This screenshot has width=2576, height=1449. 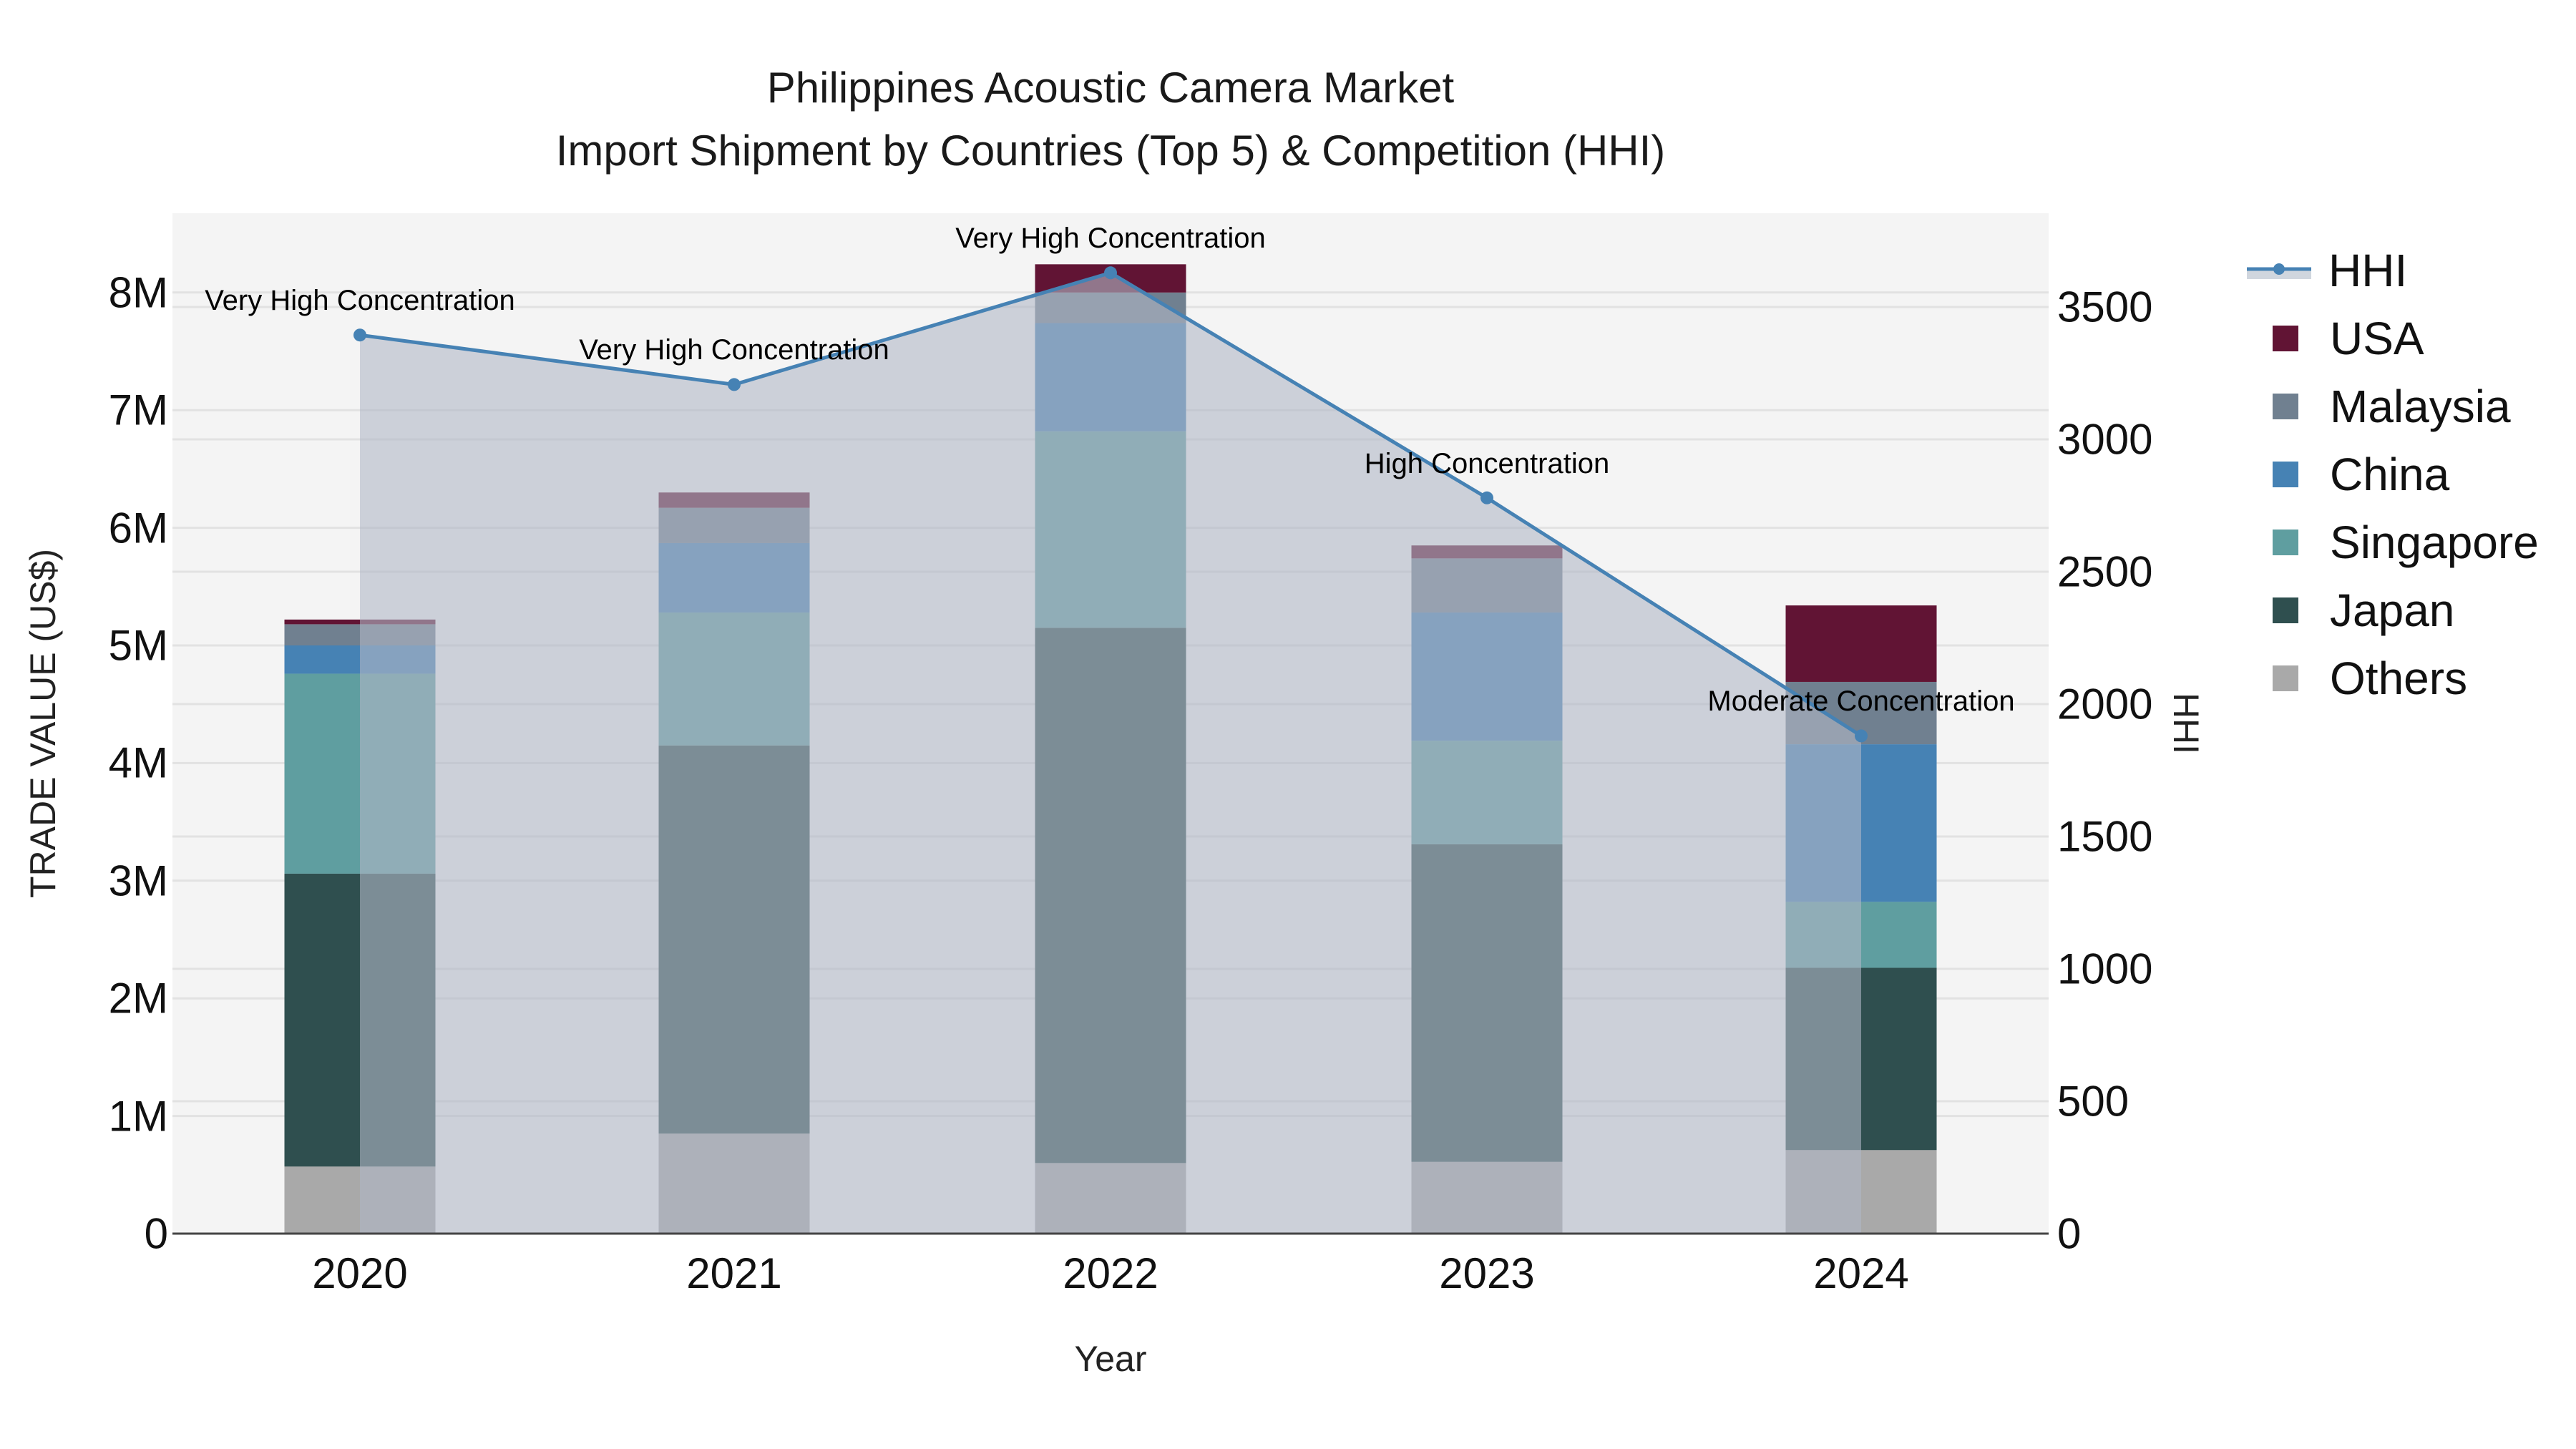 What do you see at coordinates (1861, 643) in the screenshot?
I see `bar-segment-usa` at bounding box center [1861, 643].